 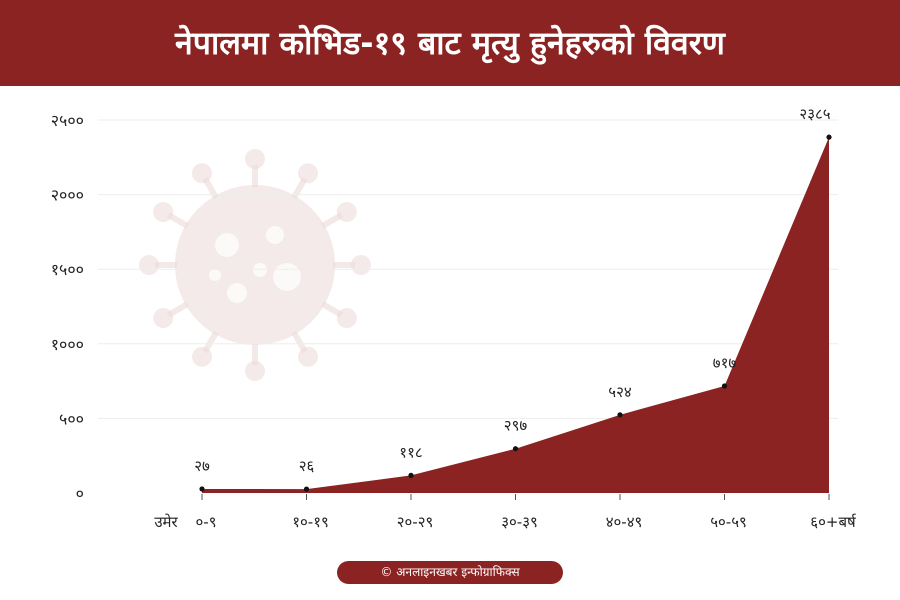 What do you see at coordinates (307, 466) in the screenshot?
I see `data-label: २६` at bounding box center [307, 466].